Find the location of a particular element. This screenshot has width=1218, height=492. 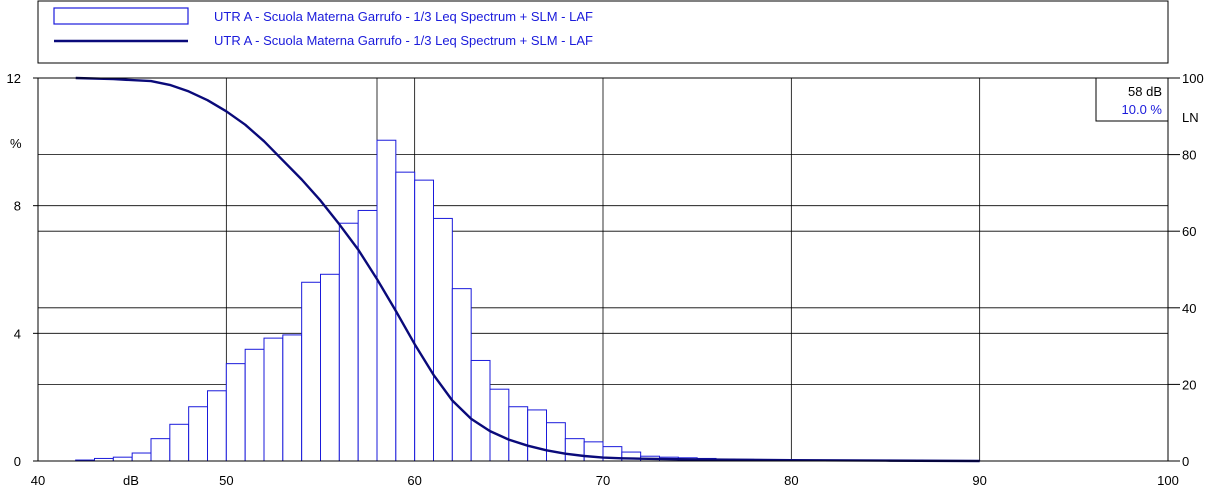

y-right-tick-label: 0 is located at coordinates (1185, 461).